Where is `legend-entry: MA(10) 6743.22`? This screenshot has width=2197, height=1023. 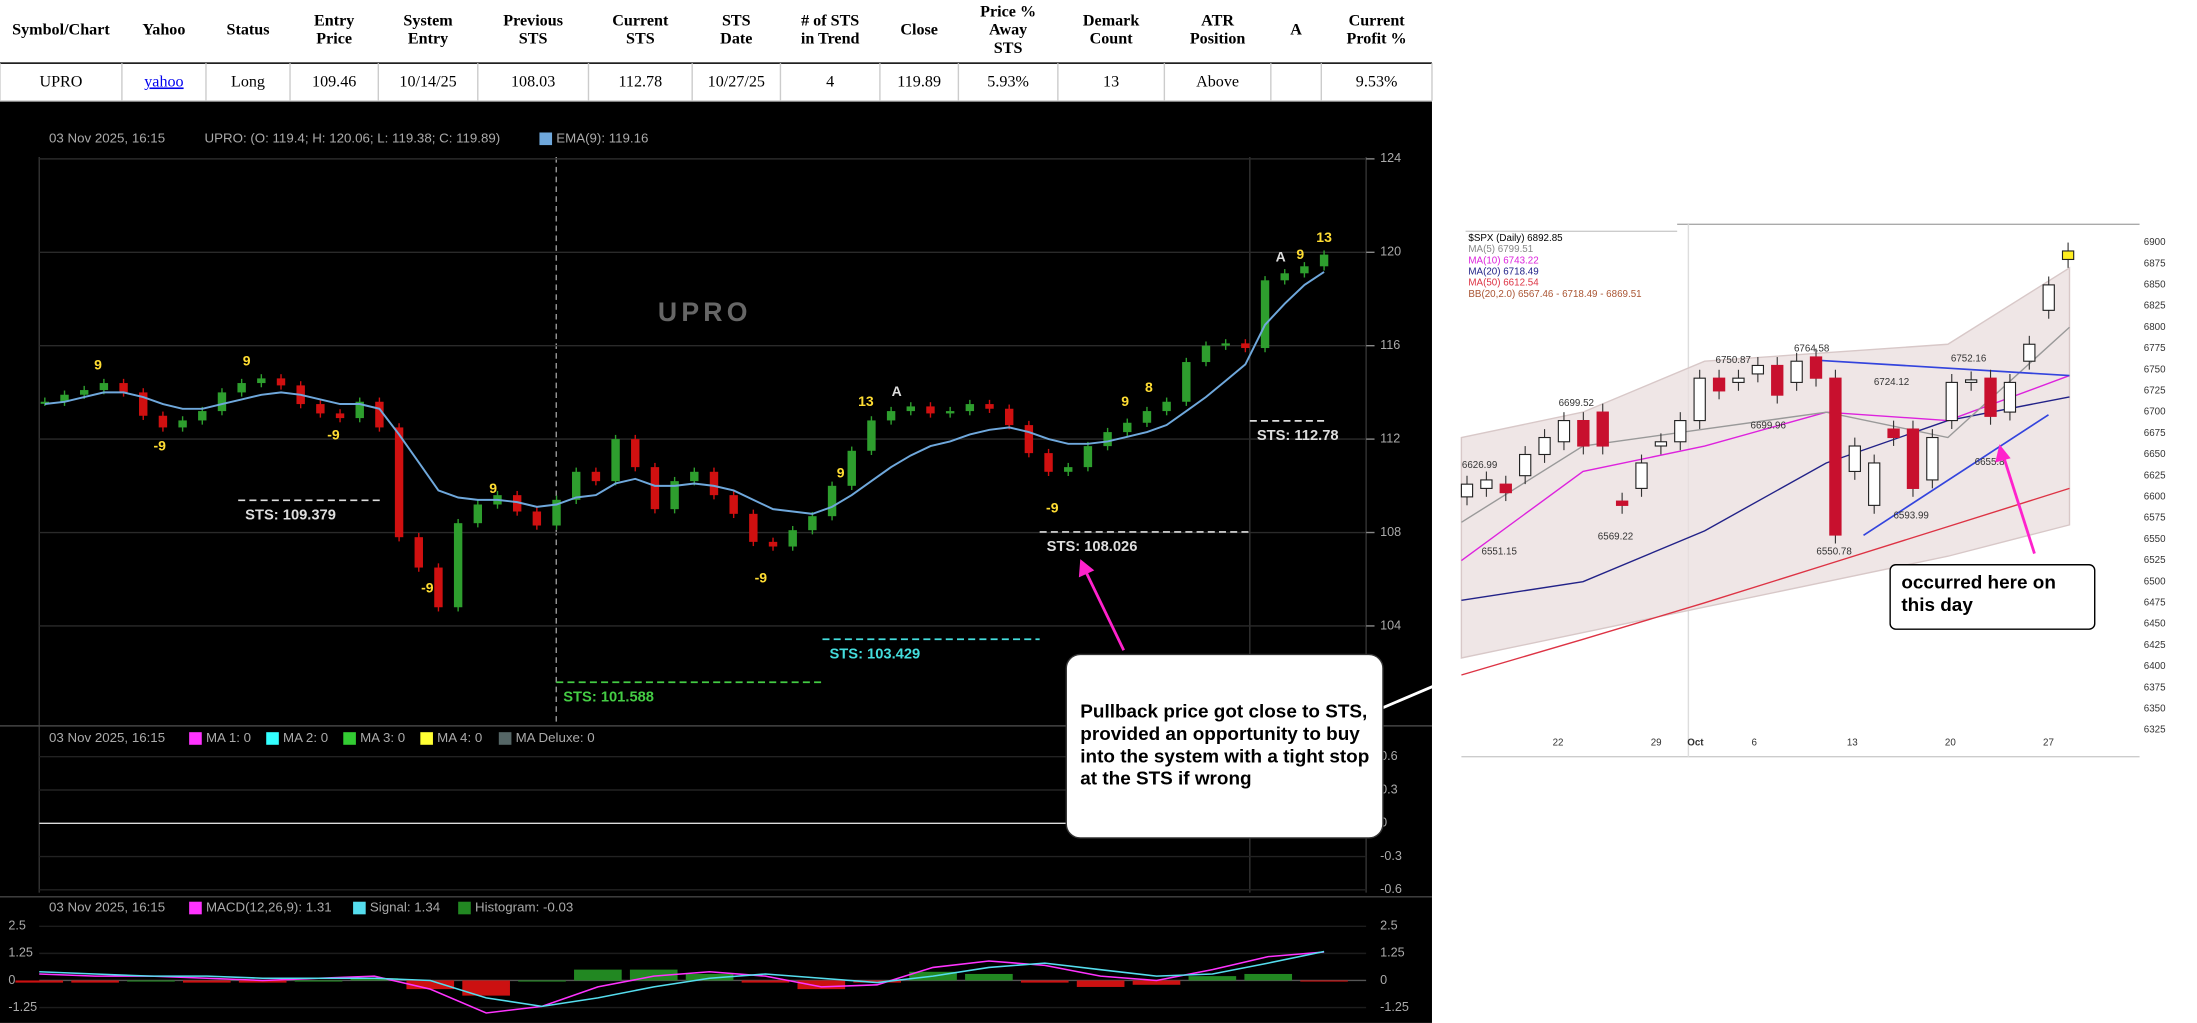 legend-entry: MA(10) 6743.22 is located at coordinates (1503, 260).